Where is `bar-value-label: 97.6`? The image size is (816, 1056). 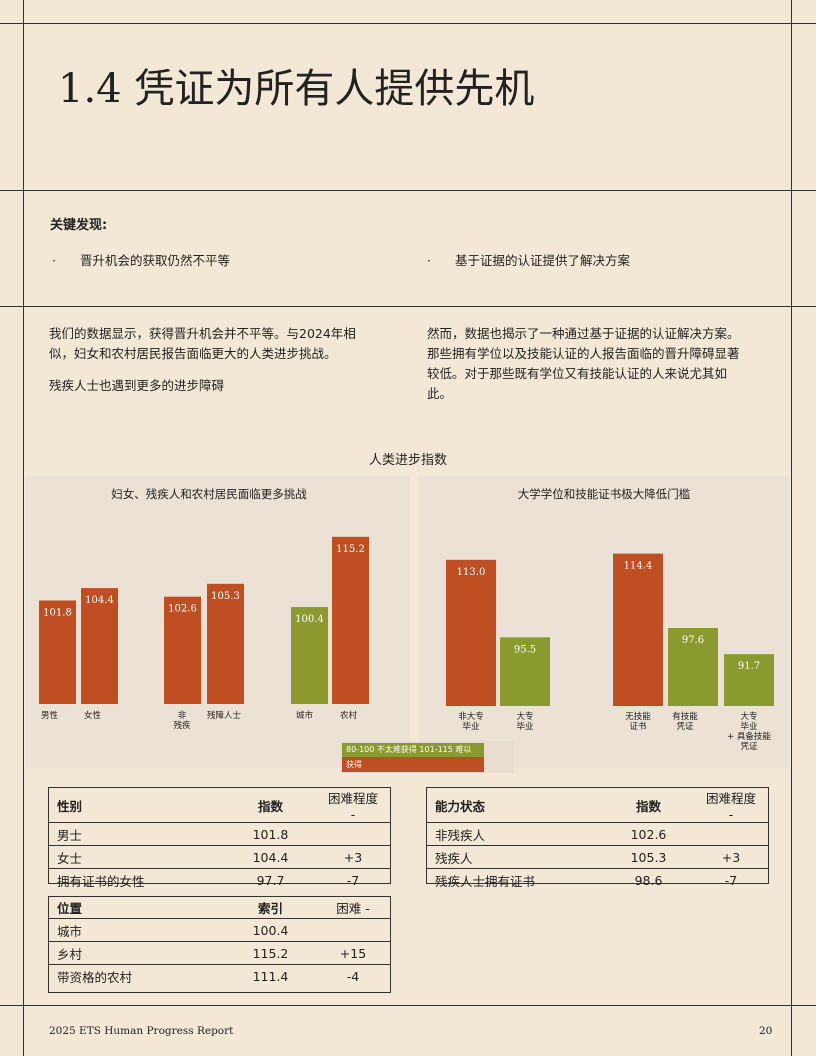
bar-value-label: 97.6 is located at coordinates (693, 640).